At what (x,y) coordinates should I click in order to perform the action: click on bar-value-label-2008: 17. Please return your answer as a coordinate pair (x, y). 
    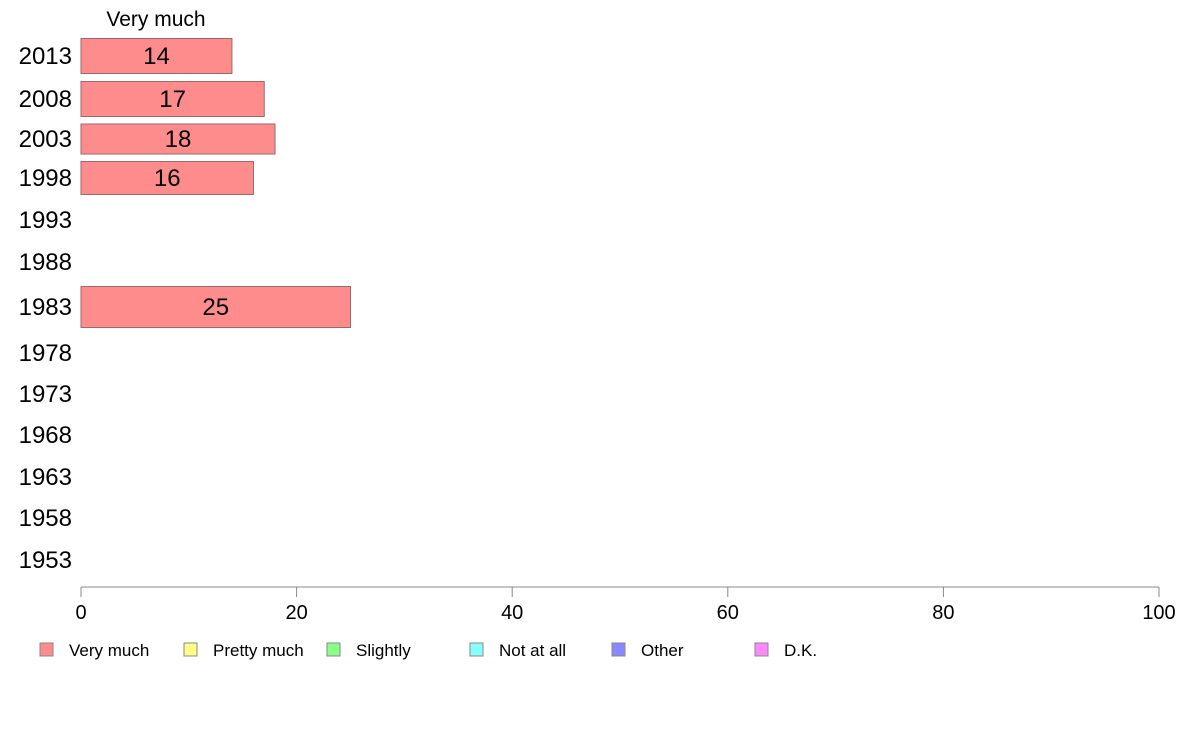
    Looking at the image, I should click on (172, 99).